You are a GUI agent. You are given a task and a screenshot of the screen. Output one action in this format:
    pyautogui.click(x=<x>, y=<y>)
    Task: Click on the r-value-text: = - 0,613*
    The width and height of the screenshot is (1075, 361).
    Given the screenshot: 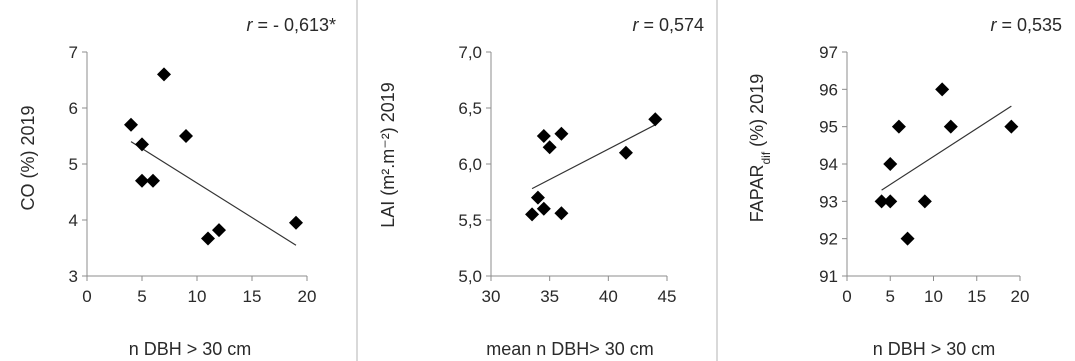 What is the action you would take?
    pyautogui.click(x=294, y=25)
    